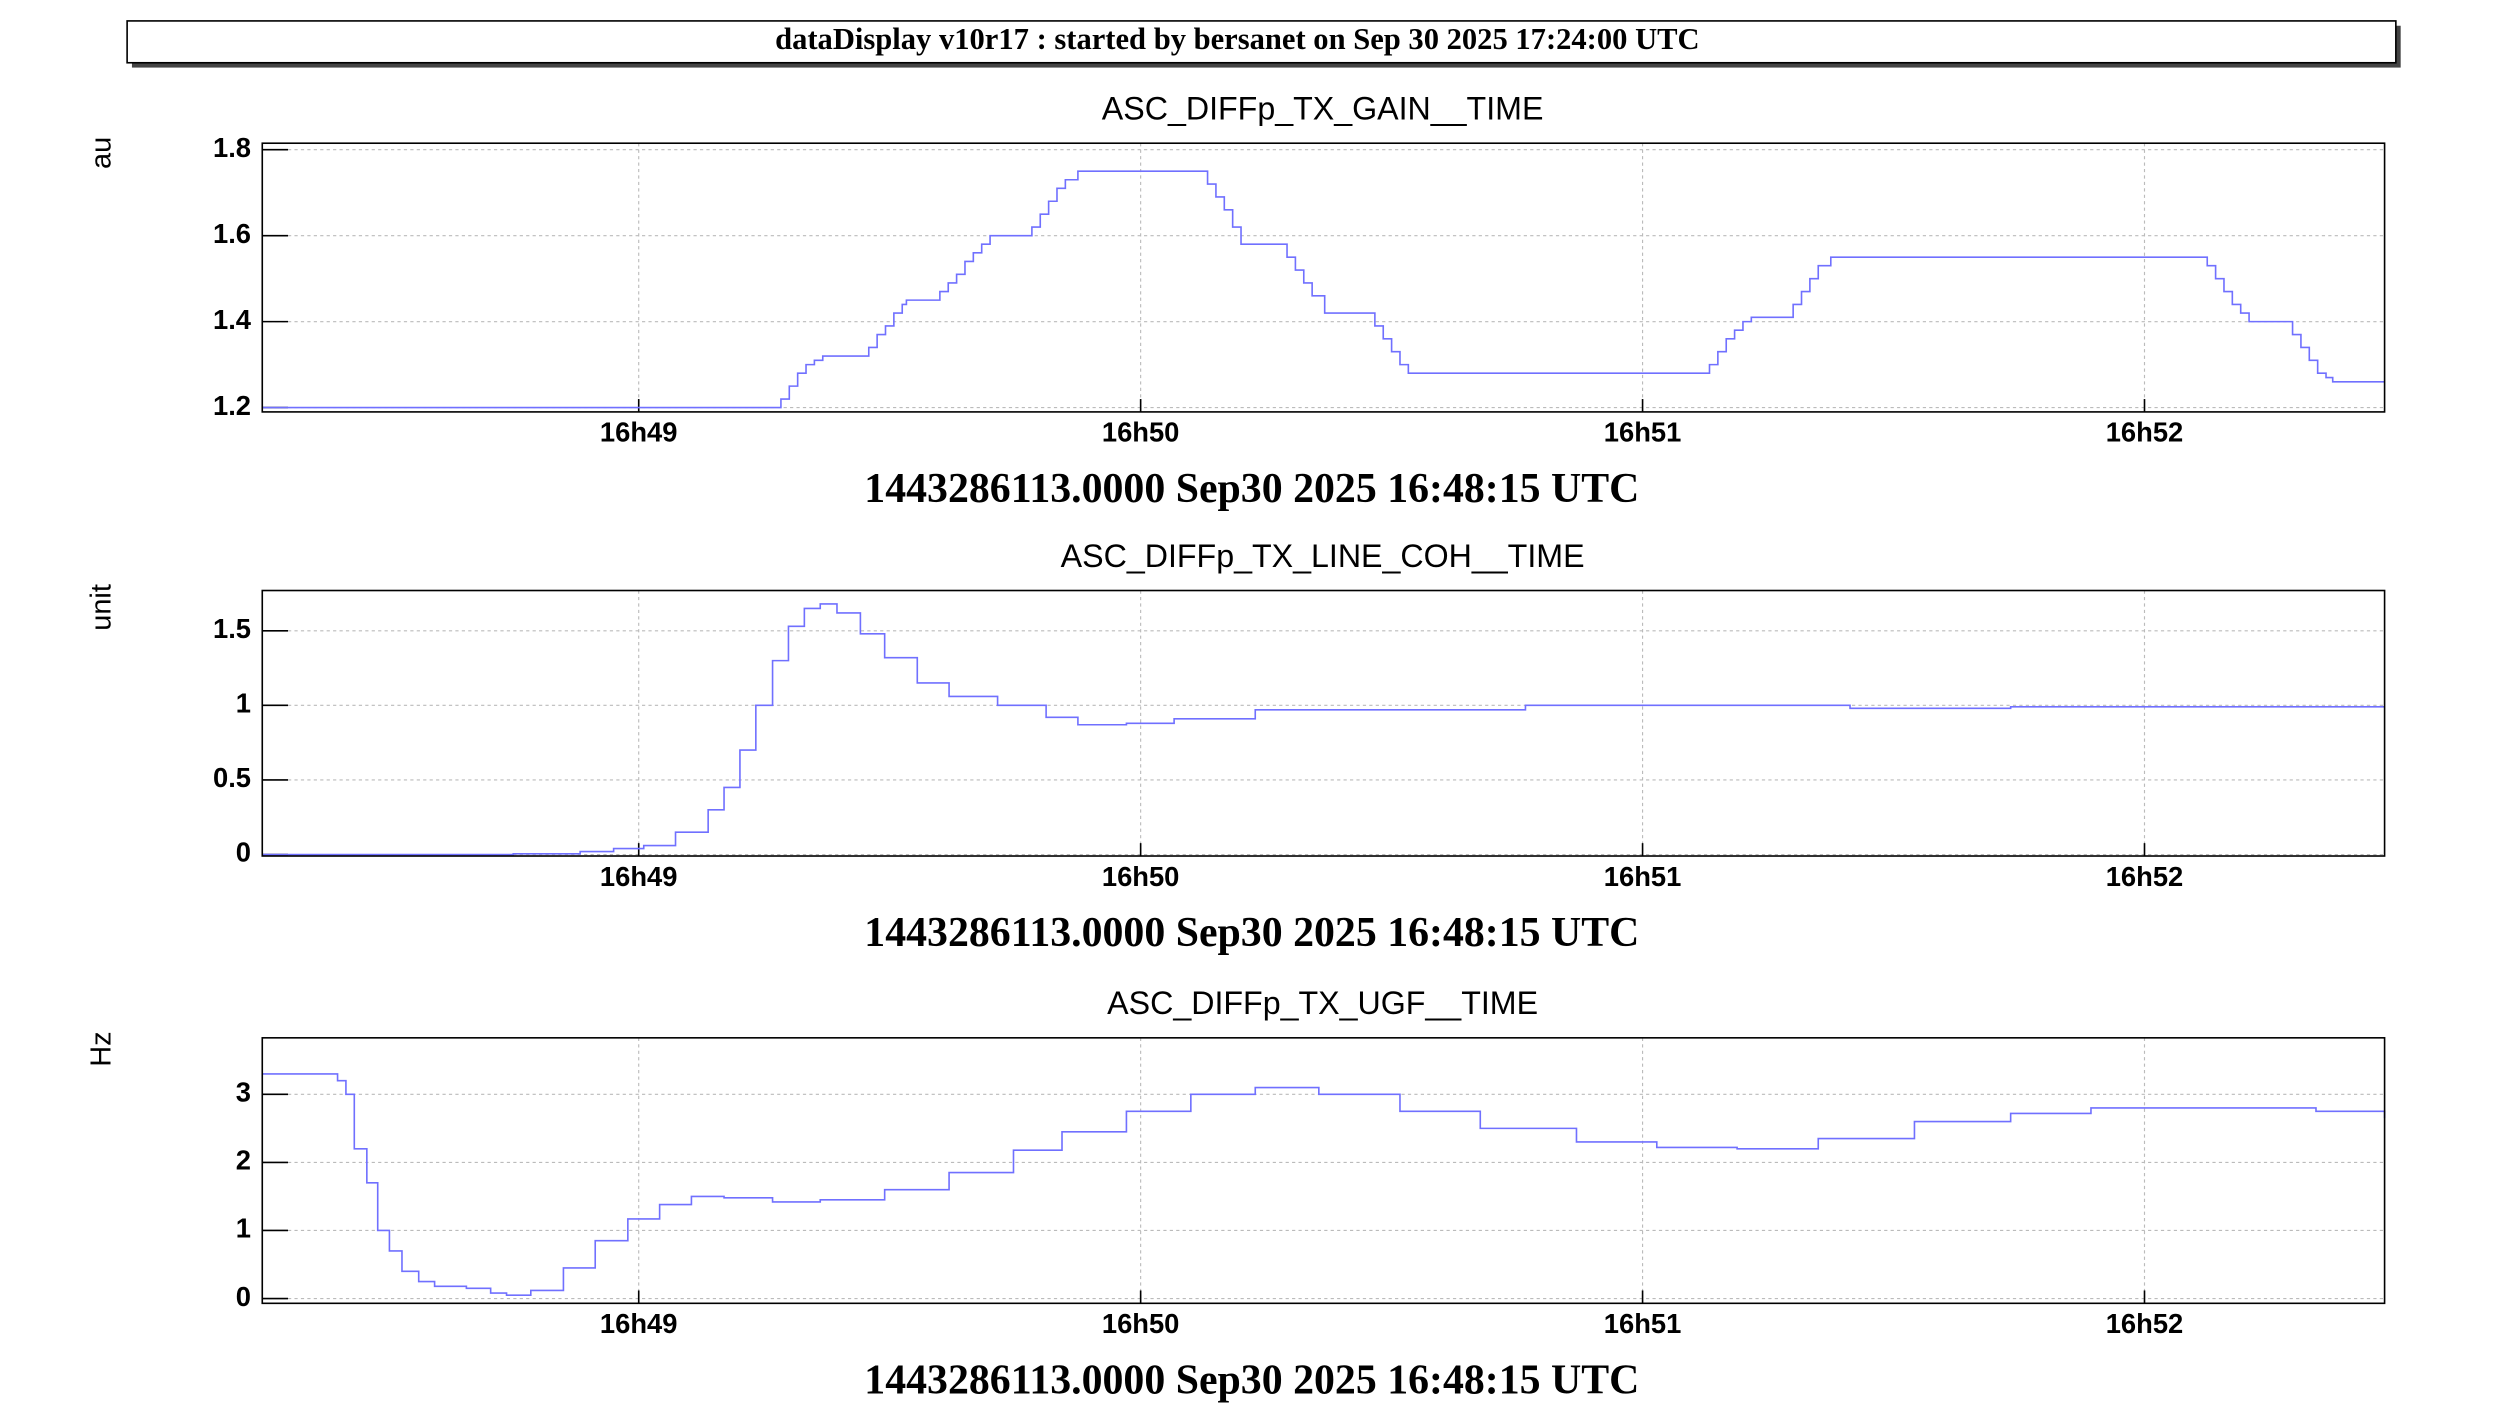 This screenshot has height=1410, width=2494. Describe the element at coordinates (102, 1048) in the screenshot. I see `y-axis-label: Hz` at that location.